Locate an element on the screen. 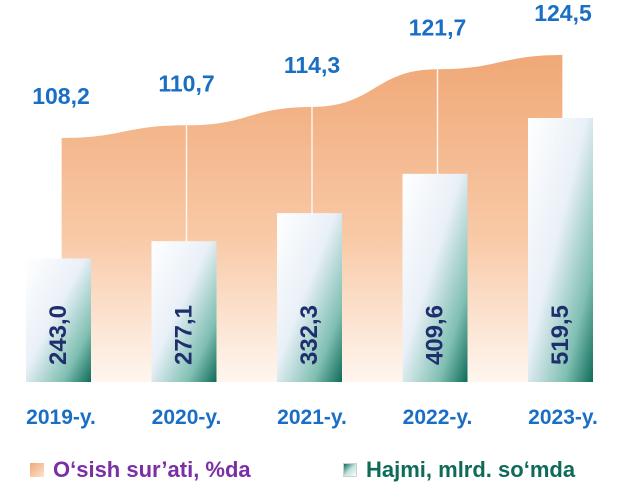 The height and width of the screenshot is (503, 617). growth-value-label: 124,5 is located at coordinates (563, 13).